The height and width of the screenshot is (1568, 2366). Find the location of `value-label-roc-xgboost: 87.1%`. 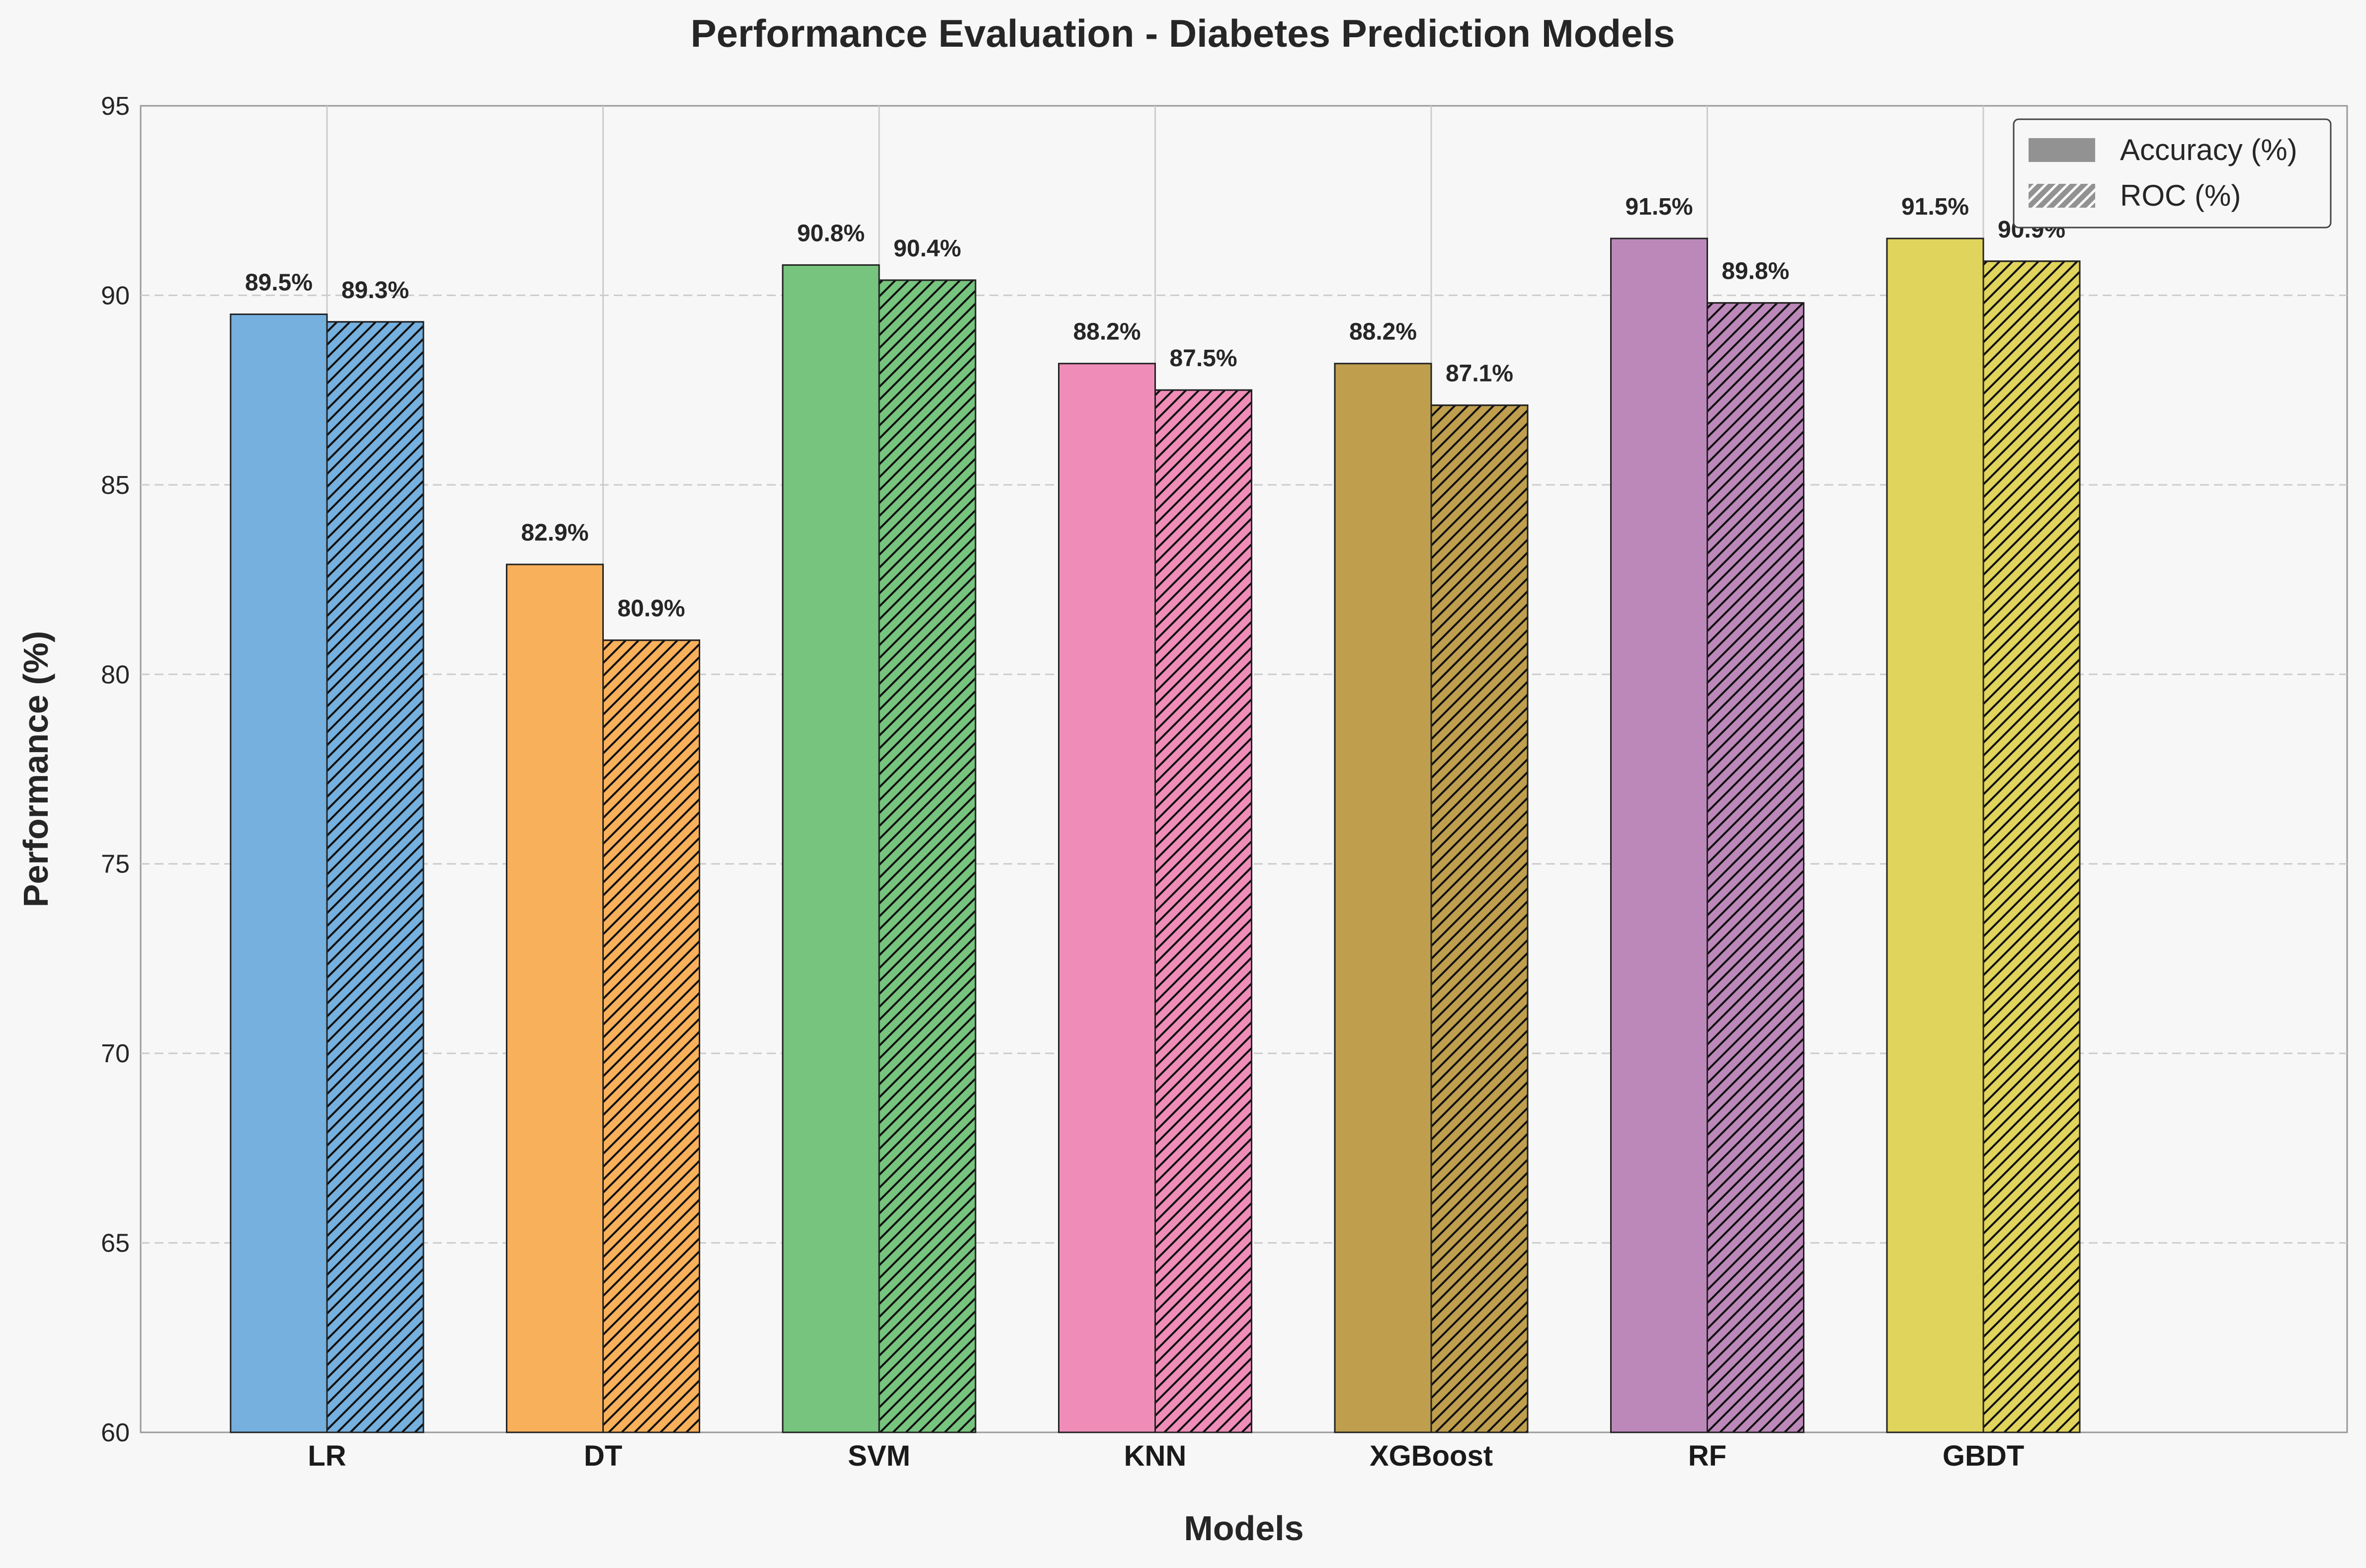

value-label-roc-xgboost: 87.1% is located at coordinates (1479, 374).